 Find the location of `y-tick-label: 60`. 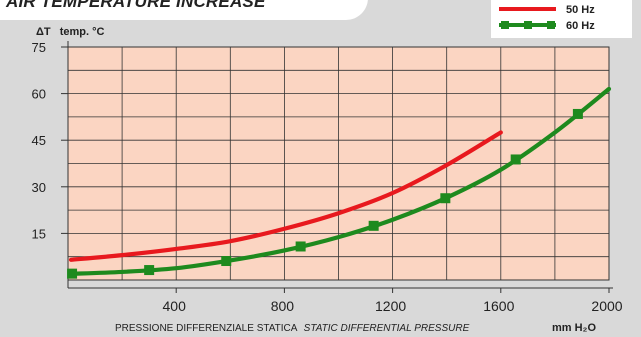

y-tick-label: 60 is located at coordinates (39, 94).